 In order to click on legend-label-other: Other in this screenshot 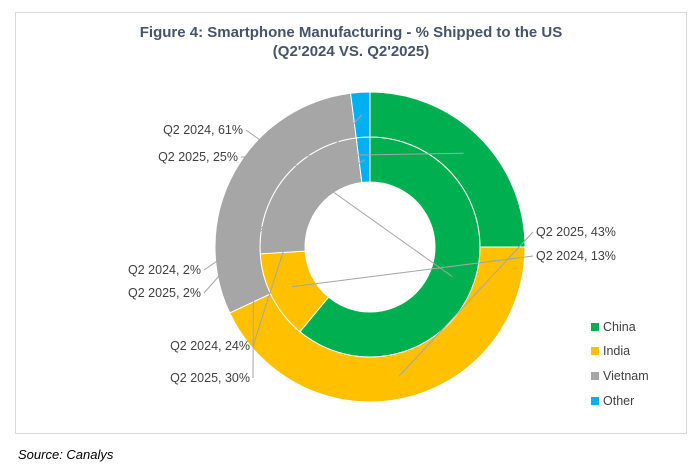, I will do `click(619, 401)`.